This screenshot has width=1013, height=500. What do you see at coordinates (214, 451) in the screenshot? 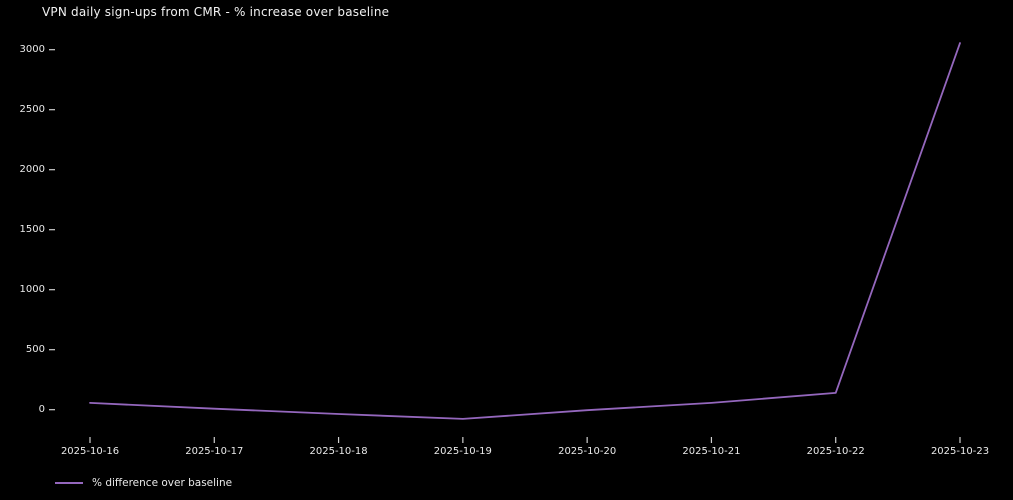
I see `x-tick-label: 2025-10-17` at bounding box center [214, 451].